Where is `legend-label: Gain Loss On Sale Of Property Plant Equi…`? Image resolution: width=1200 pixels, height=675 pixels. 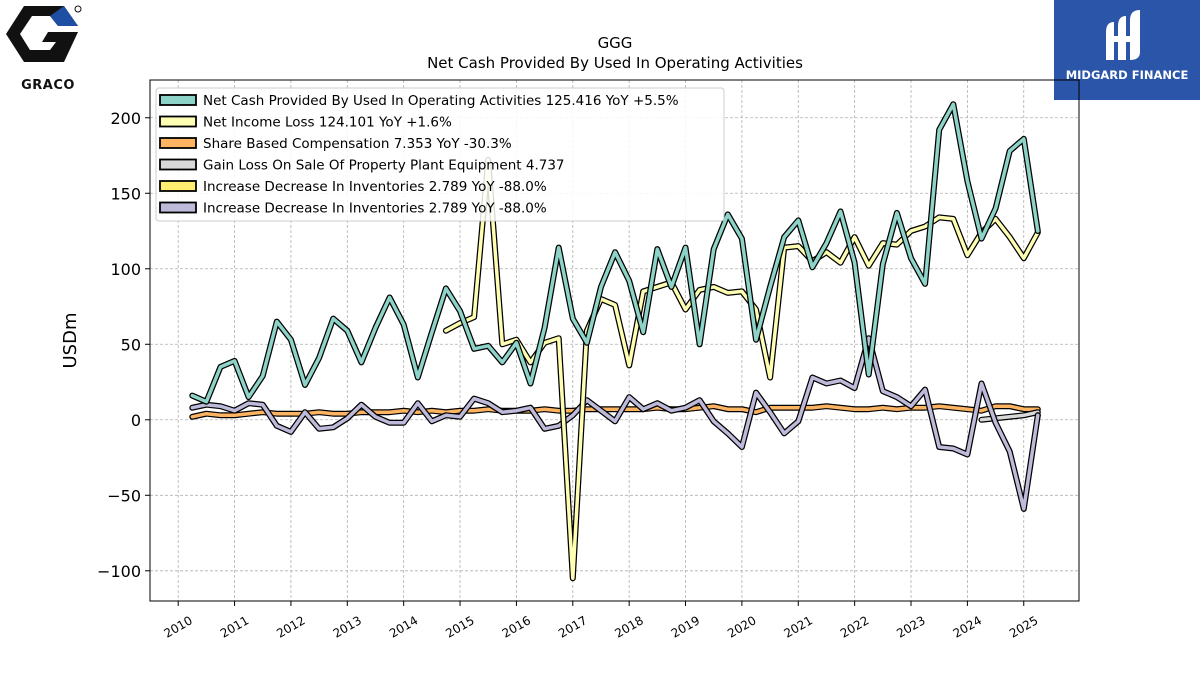 legend-label: Gain Loss On Sale Of Property Plant Equi… is located at coordinates (384, 166).